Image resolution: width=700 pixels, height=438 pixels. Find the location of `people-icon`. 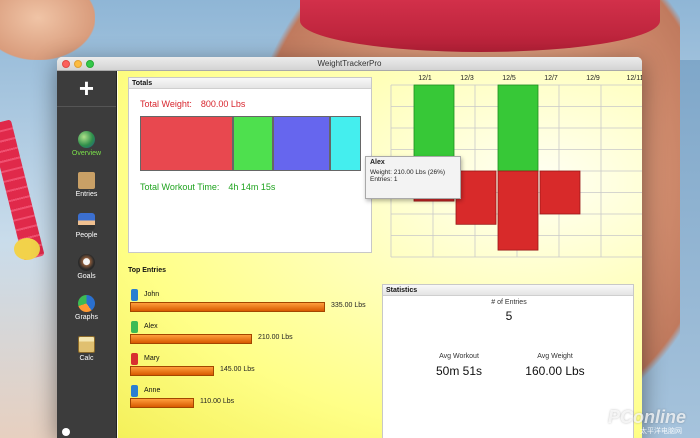

people-icon is located at coordinates (86, 221).